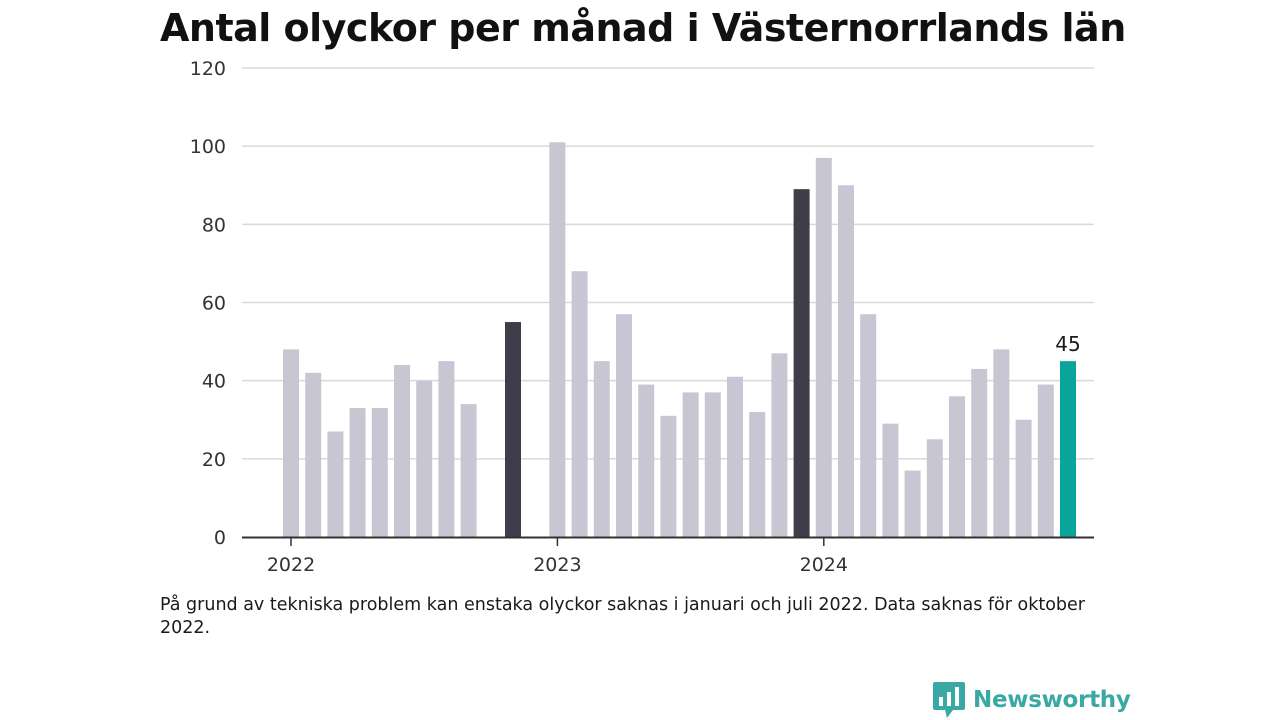  I want to click on y-tick-label: 100, so click(208, 147).